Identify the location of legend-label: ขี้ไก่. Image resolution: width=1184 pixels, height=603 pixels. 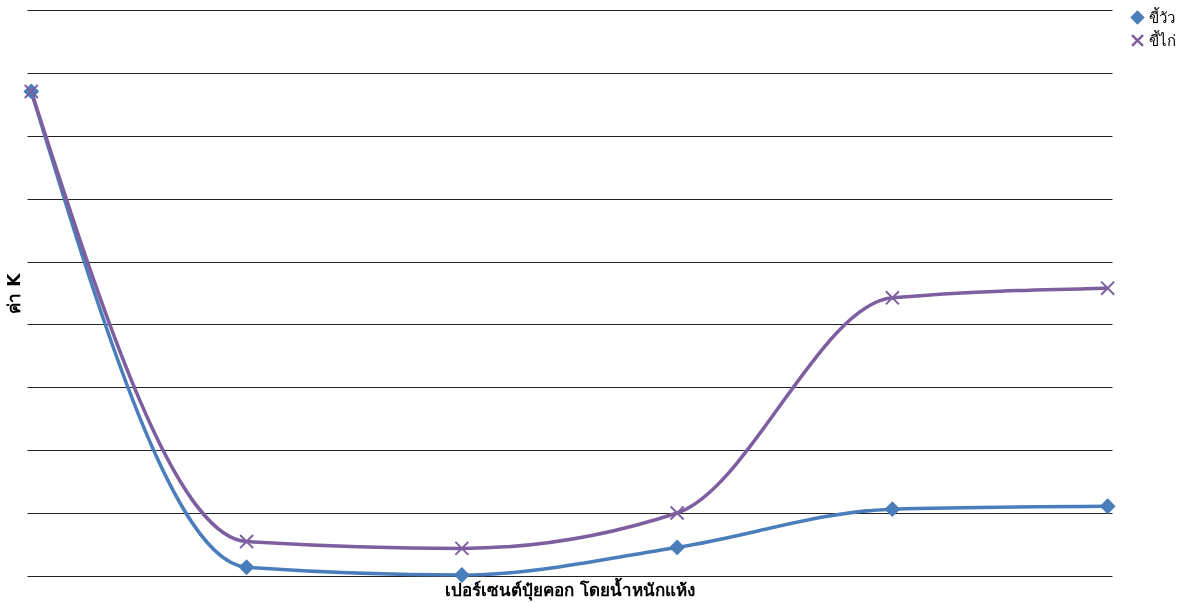
(1162, 39).